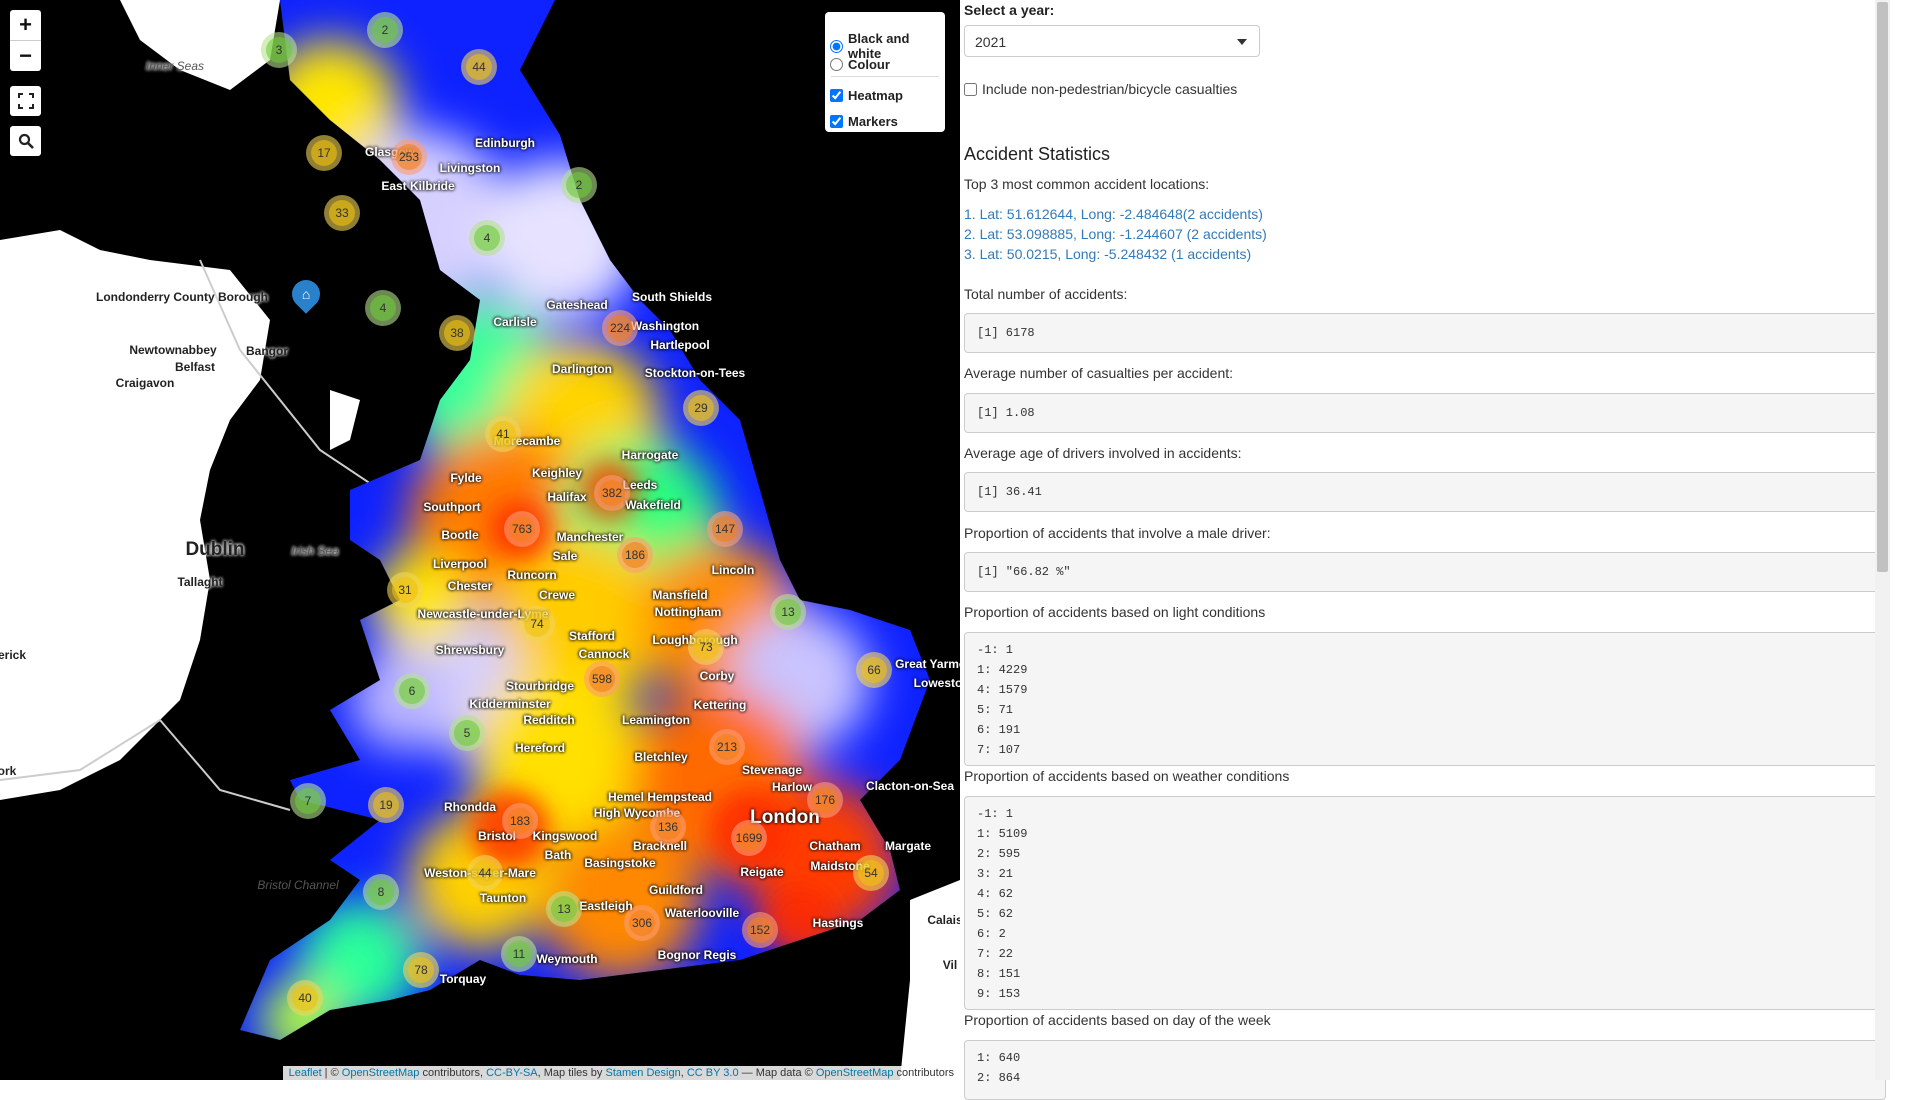 Image resolution: width=1920 pixels, height=1100 pixels. I want to click on cluster-marker: 41, so click(503, 434).